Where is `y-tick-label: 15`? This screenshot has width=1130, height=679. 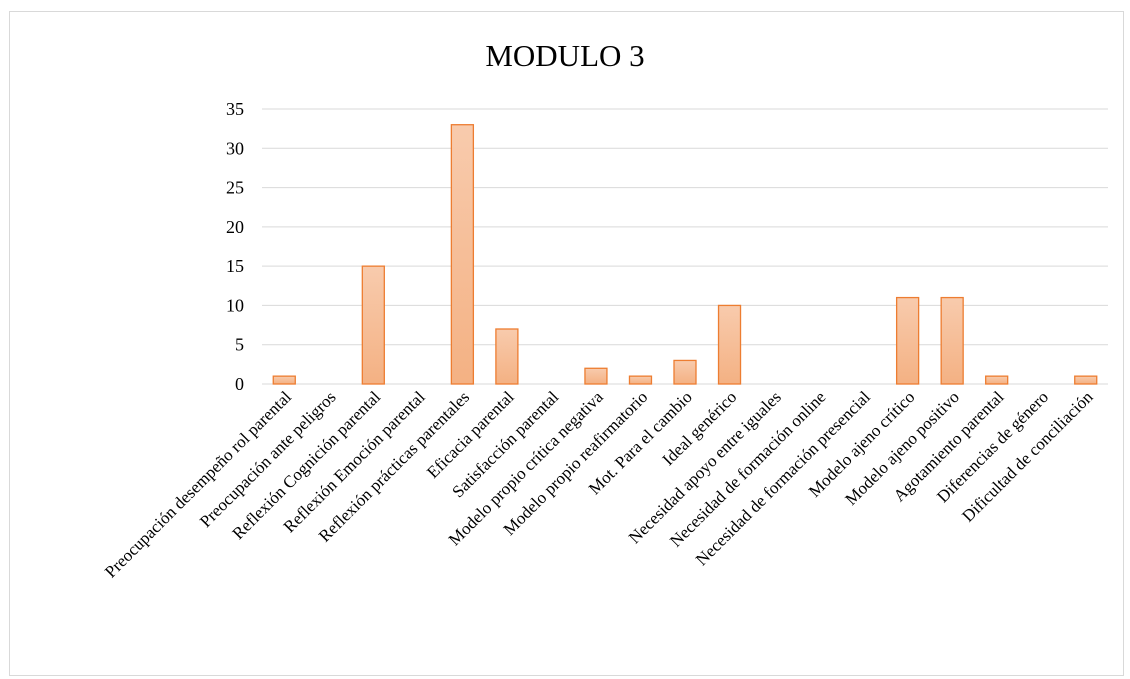
y-tick-label: 15 is located at coordinates (235, 266).